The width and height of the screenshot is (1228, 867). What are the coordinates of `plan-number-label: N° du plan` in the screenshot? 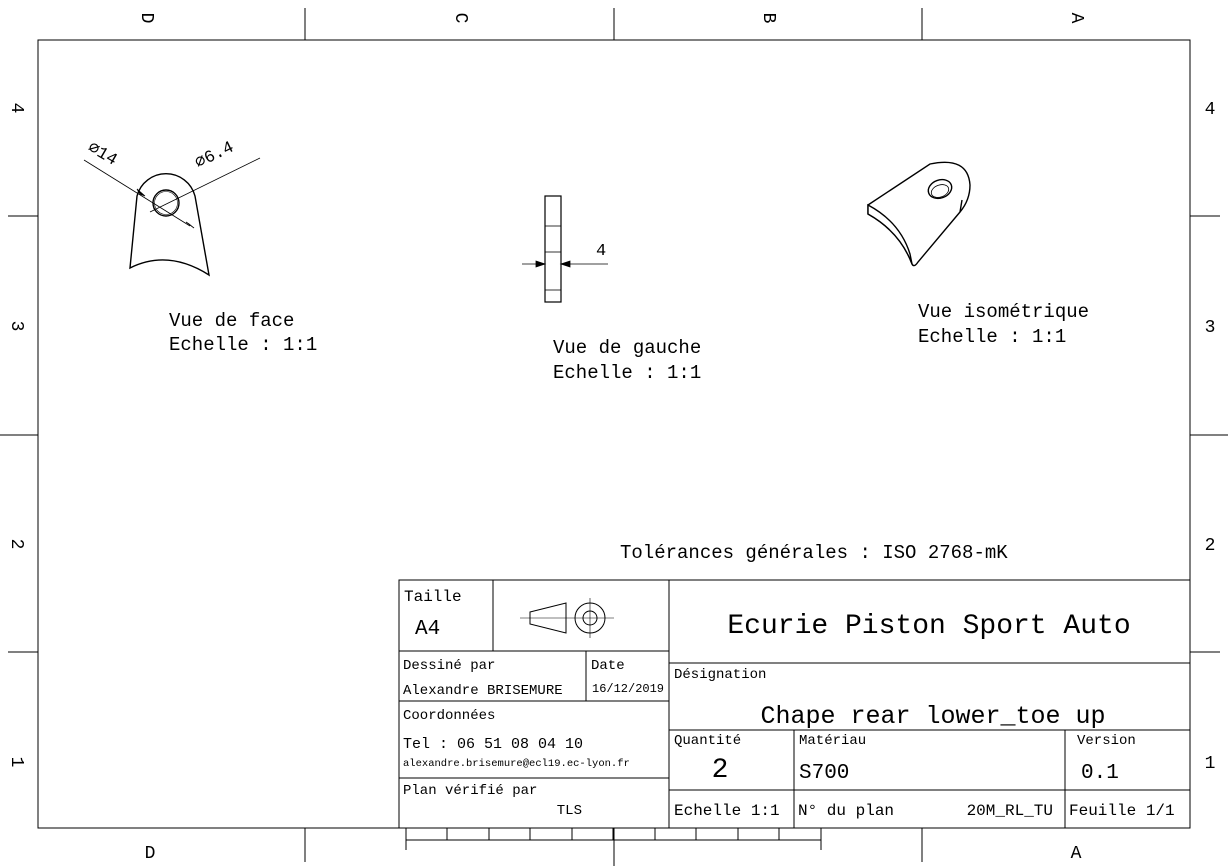 It's located at (846, 811).